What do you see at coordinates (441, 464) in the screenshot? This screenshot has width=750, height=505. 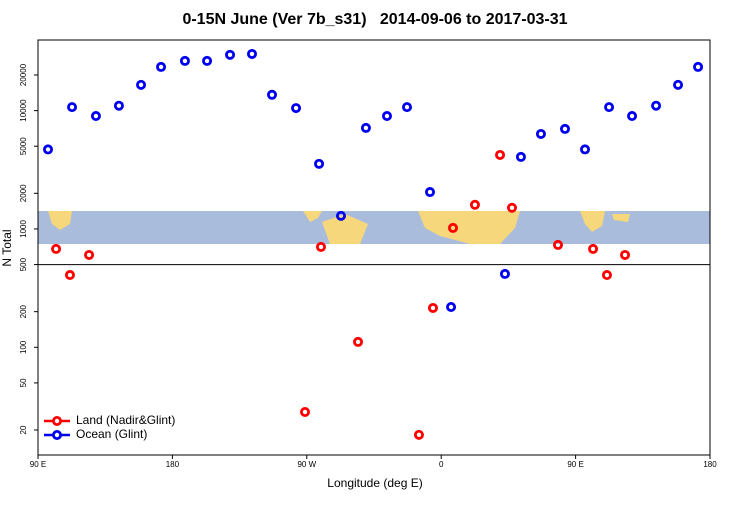 I see `x-tick-label: 0` at bounding box center [441, 464].